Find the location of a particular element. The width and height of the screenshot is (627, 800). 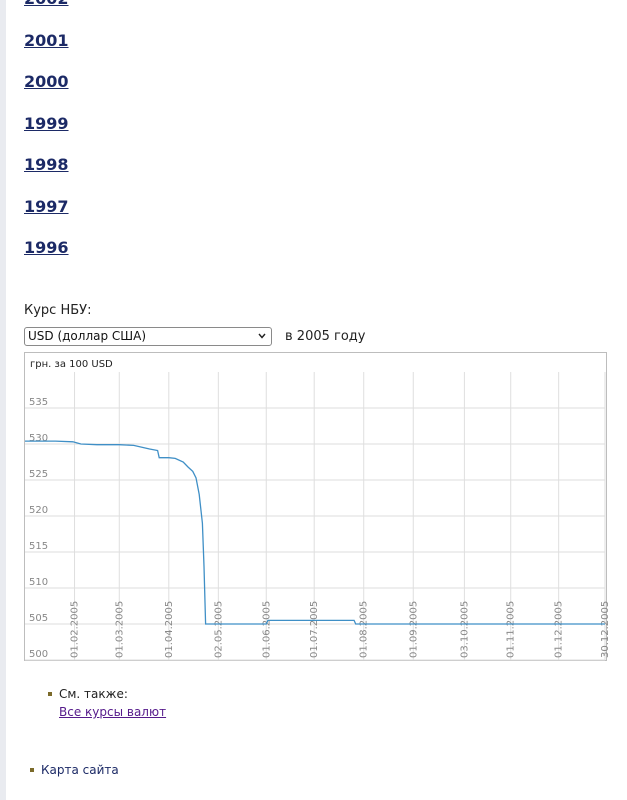

y-tick-label: 530 is located at coordinates (38, 438).